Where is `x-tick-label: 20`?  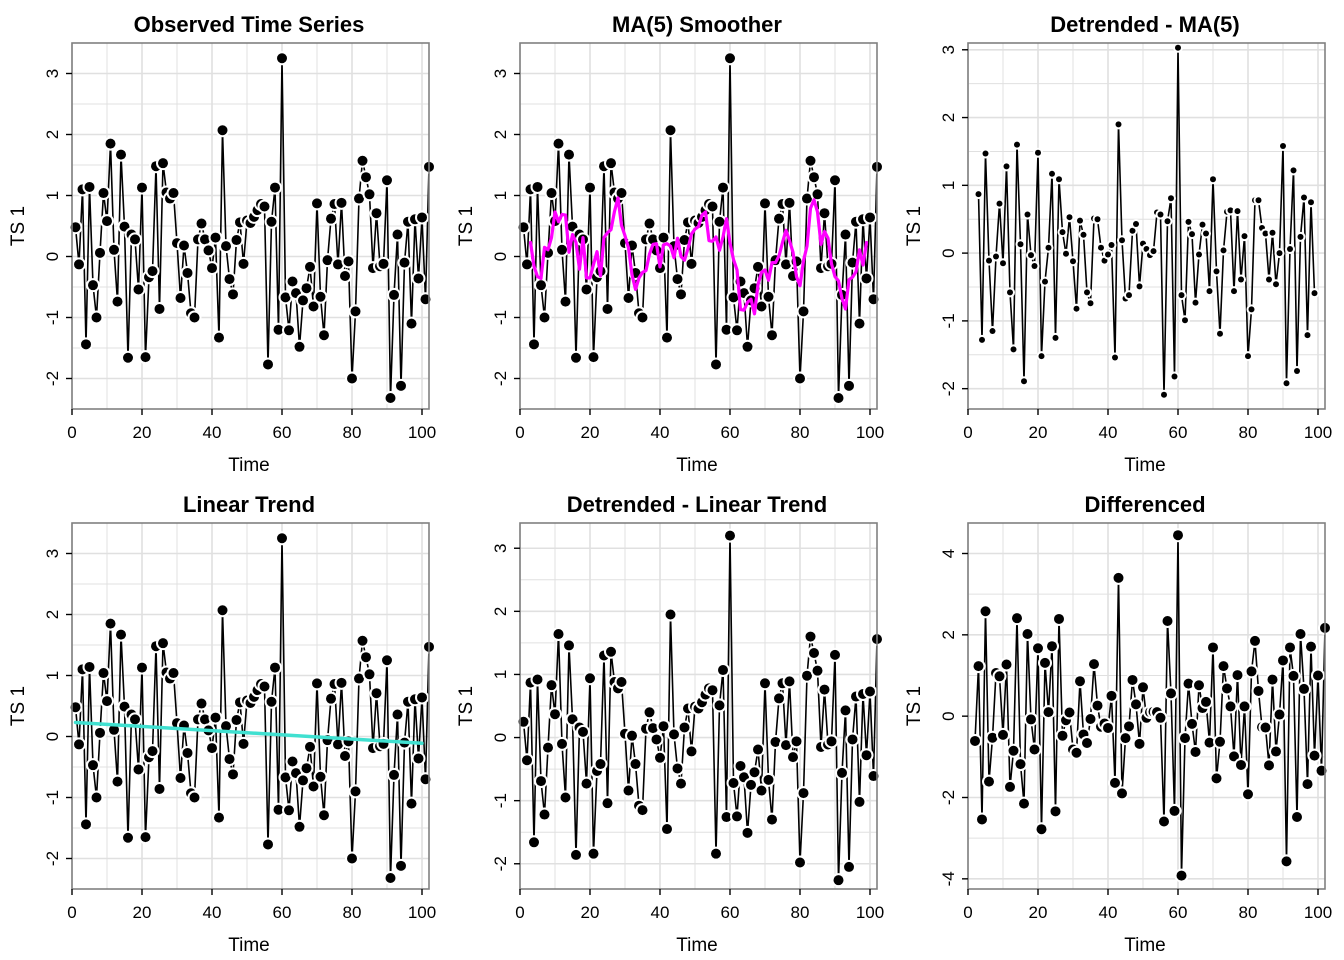 x-tick-label: 20 is located at coordinates (142, 432).